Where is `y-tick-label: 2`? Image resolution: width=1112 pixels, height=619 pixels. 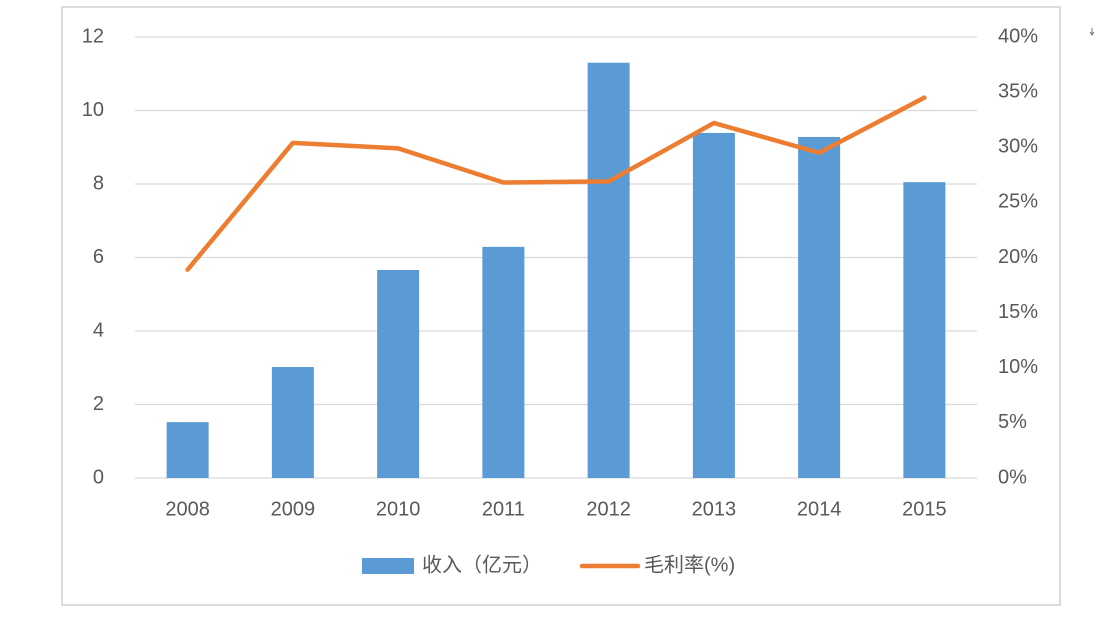
y-tick-label: 2 is located at coordinates (98, 404).